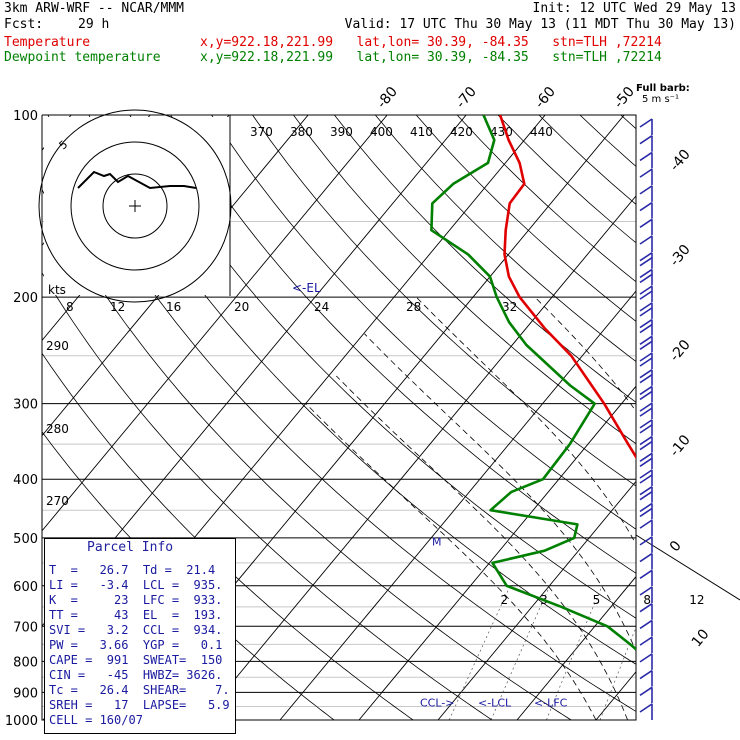  Describe the element at coordinates (25, 405) in the screenshot. I see `pressure-tick-label: 300` at that location.